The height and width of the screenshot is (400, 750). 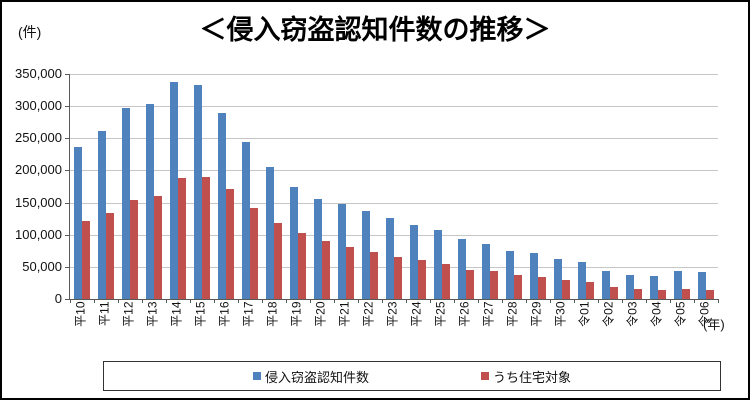 What do you see at coordinates (80, 314) in the screenshot?
I see `x-axis-tick-label: 平10` at bounding box center [80, 314].